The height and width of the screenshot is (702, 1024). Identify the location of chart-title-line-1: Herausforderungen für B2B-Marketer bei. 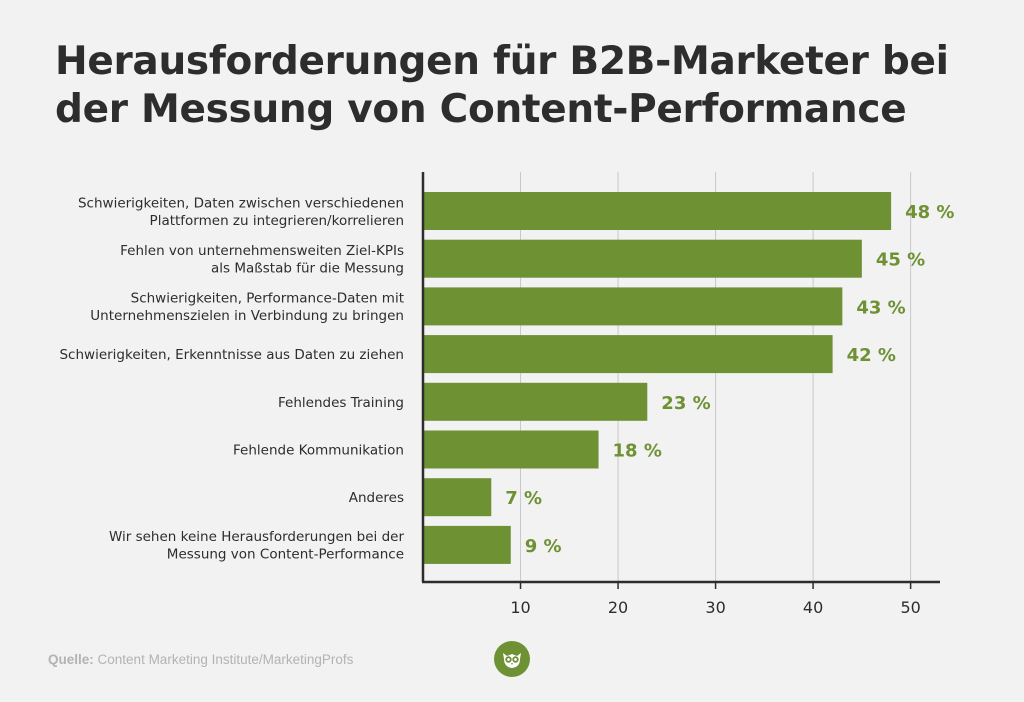
(502, 61).